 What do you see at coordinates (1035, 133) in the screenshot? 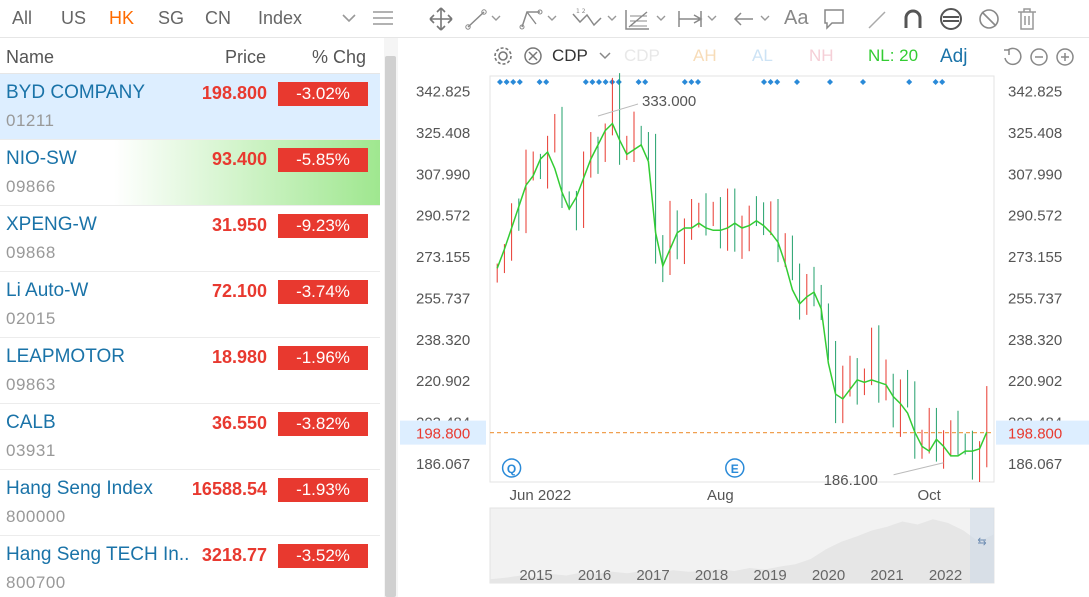
I see `y-tick-label-right: 325.408` at bounding box center [1035, 133].